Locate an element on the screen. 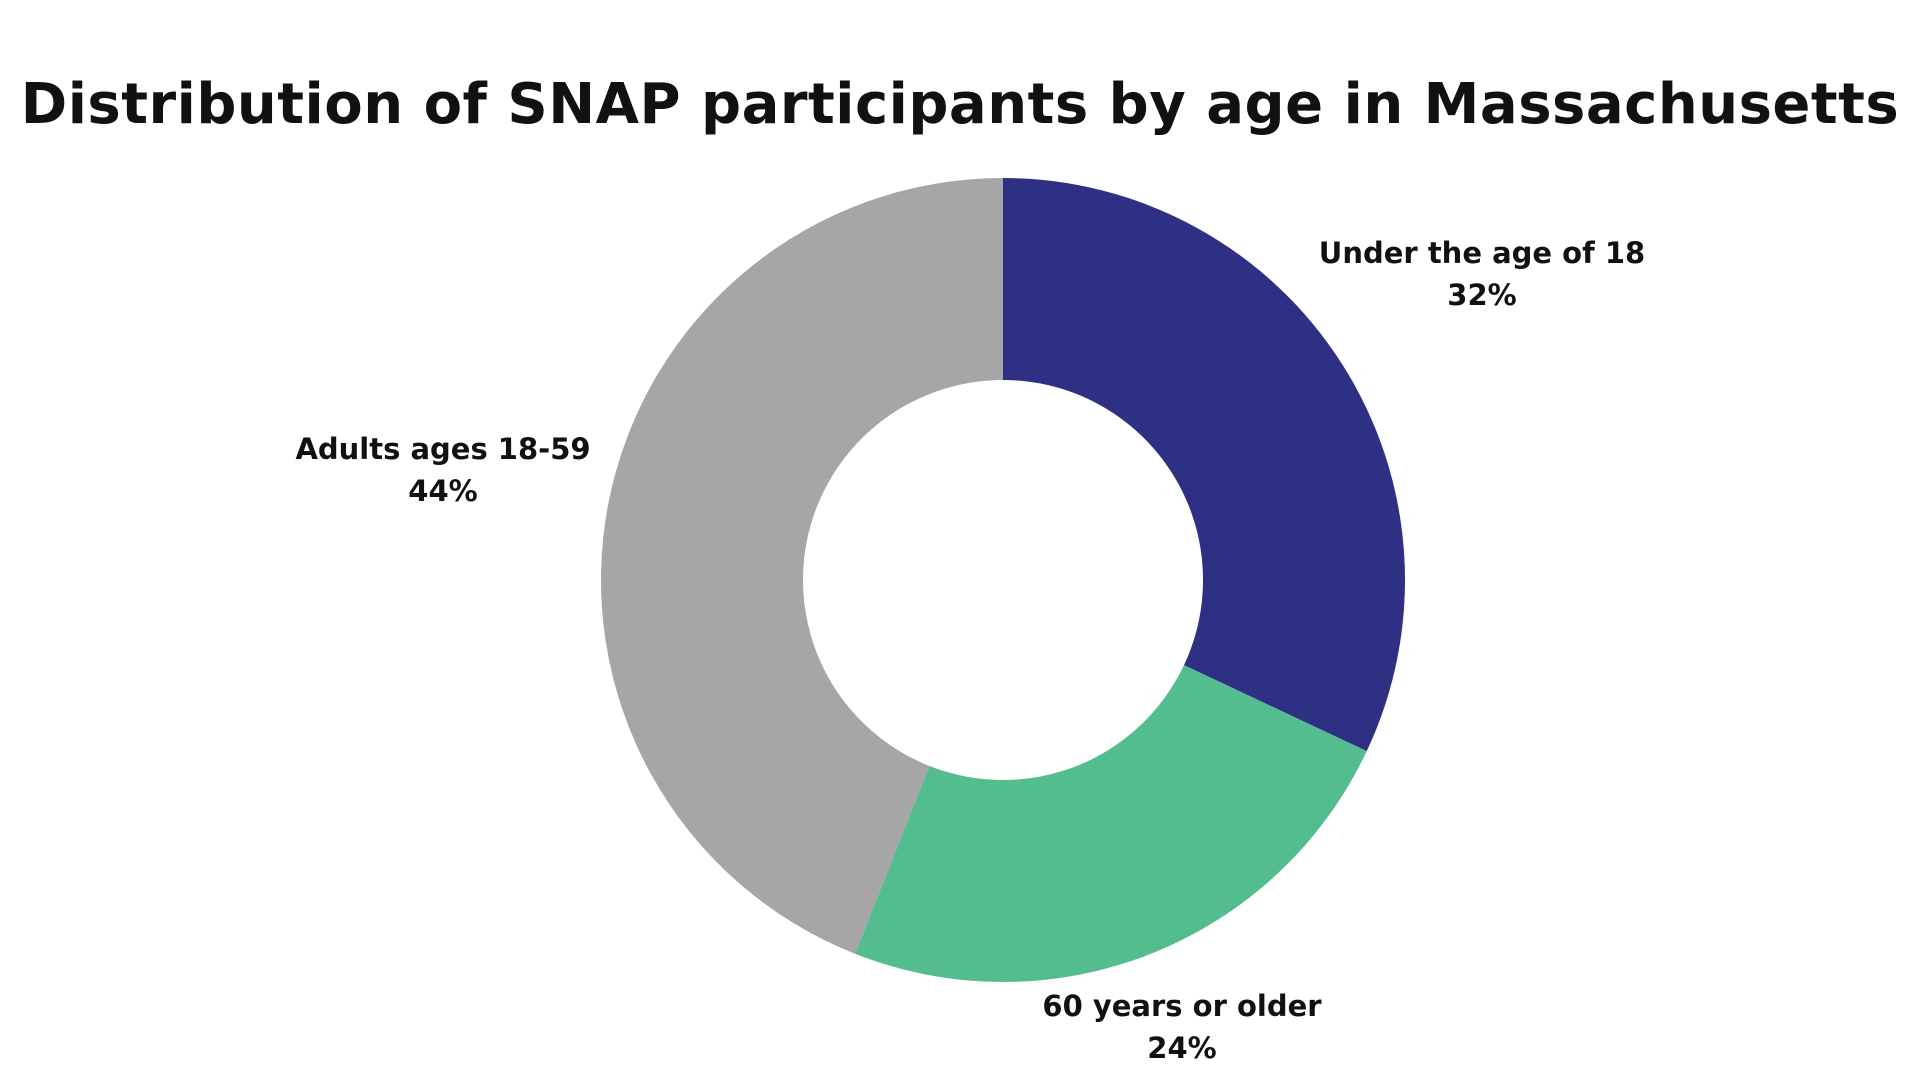  slice-label-60-plus: 60 years or older 24% is located at coordinates (1182, 1027).